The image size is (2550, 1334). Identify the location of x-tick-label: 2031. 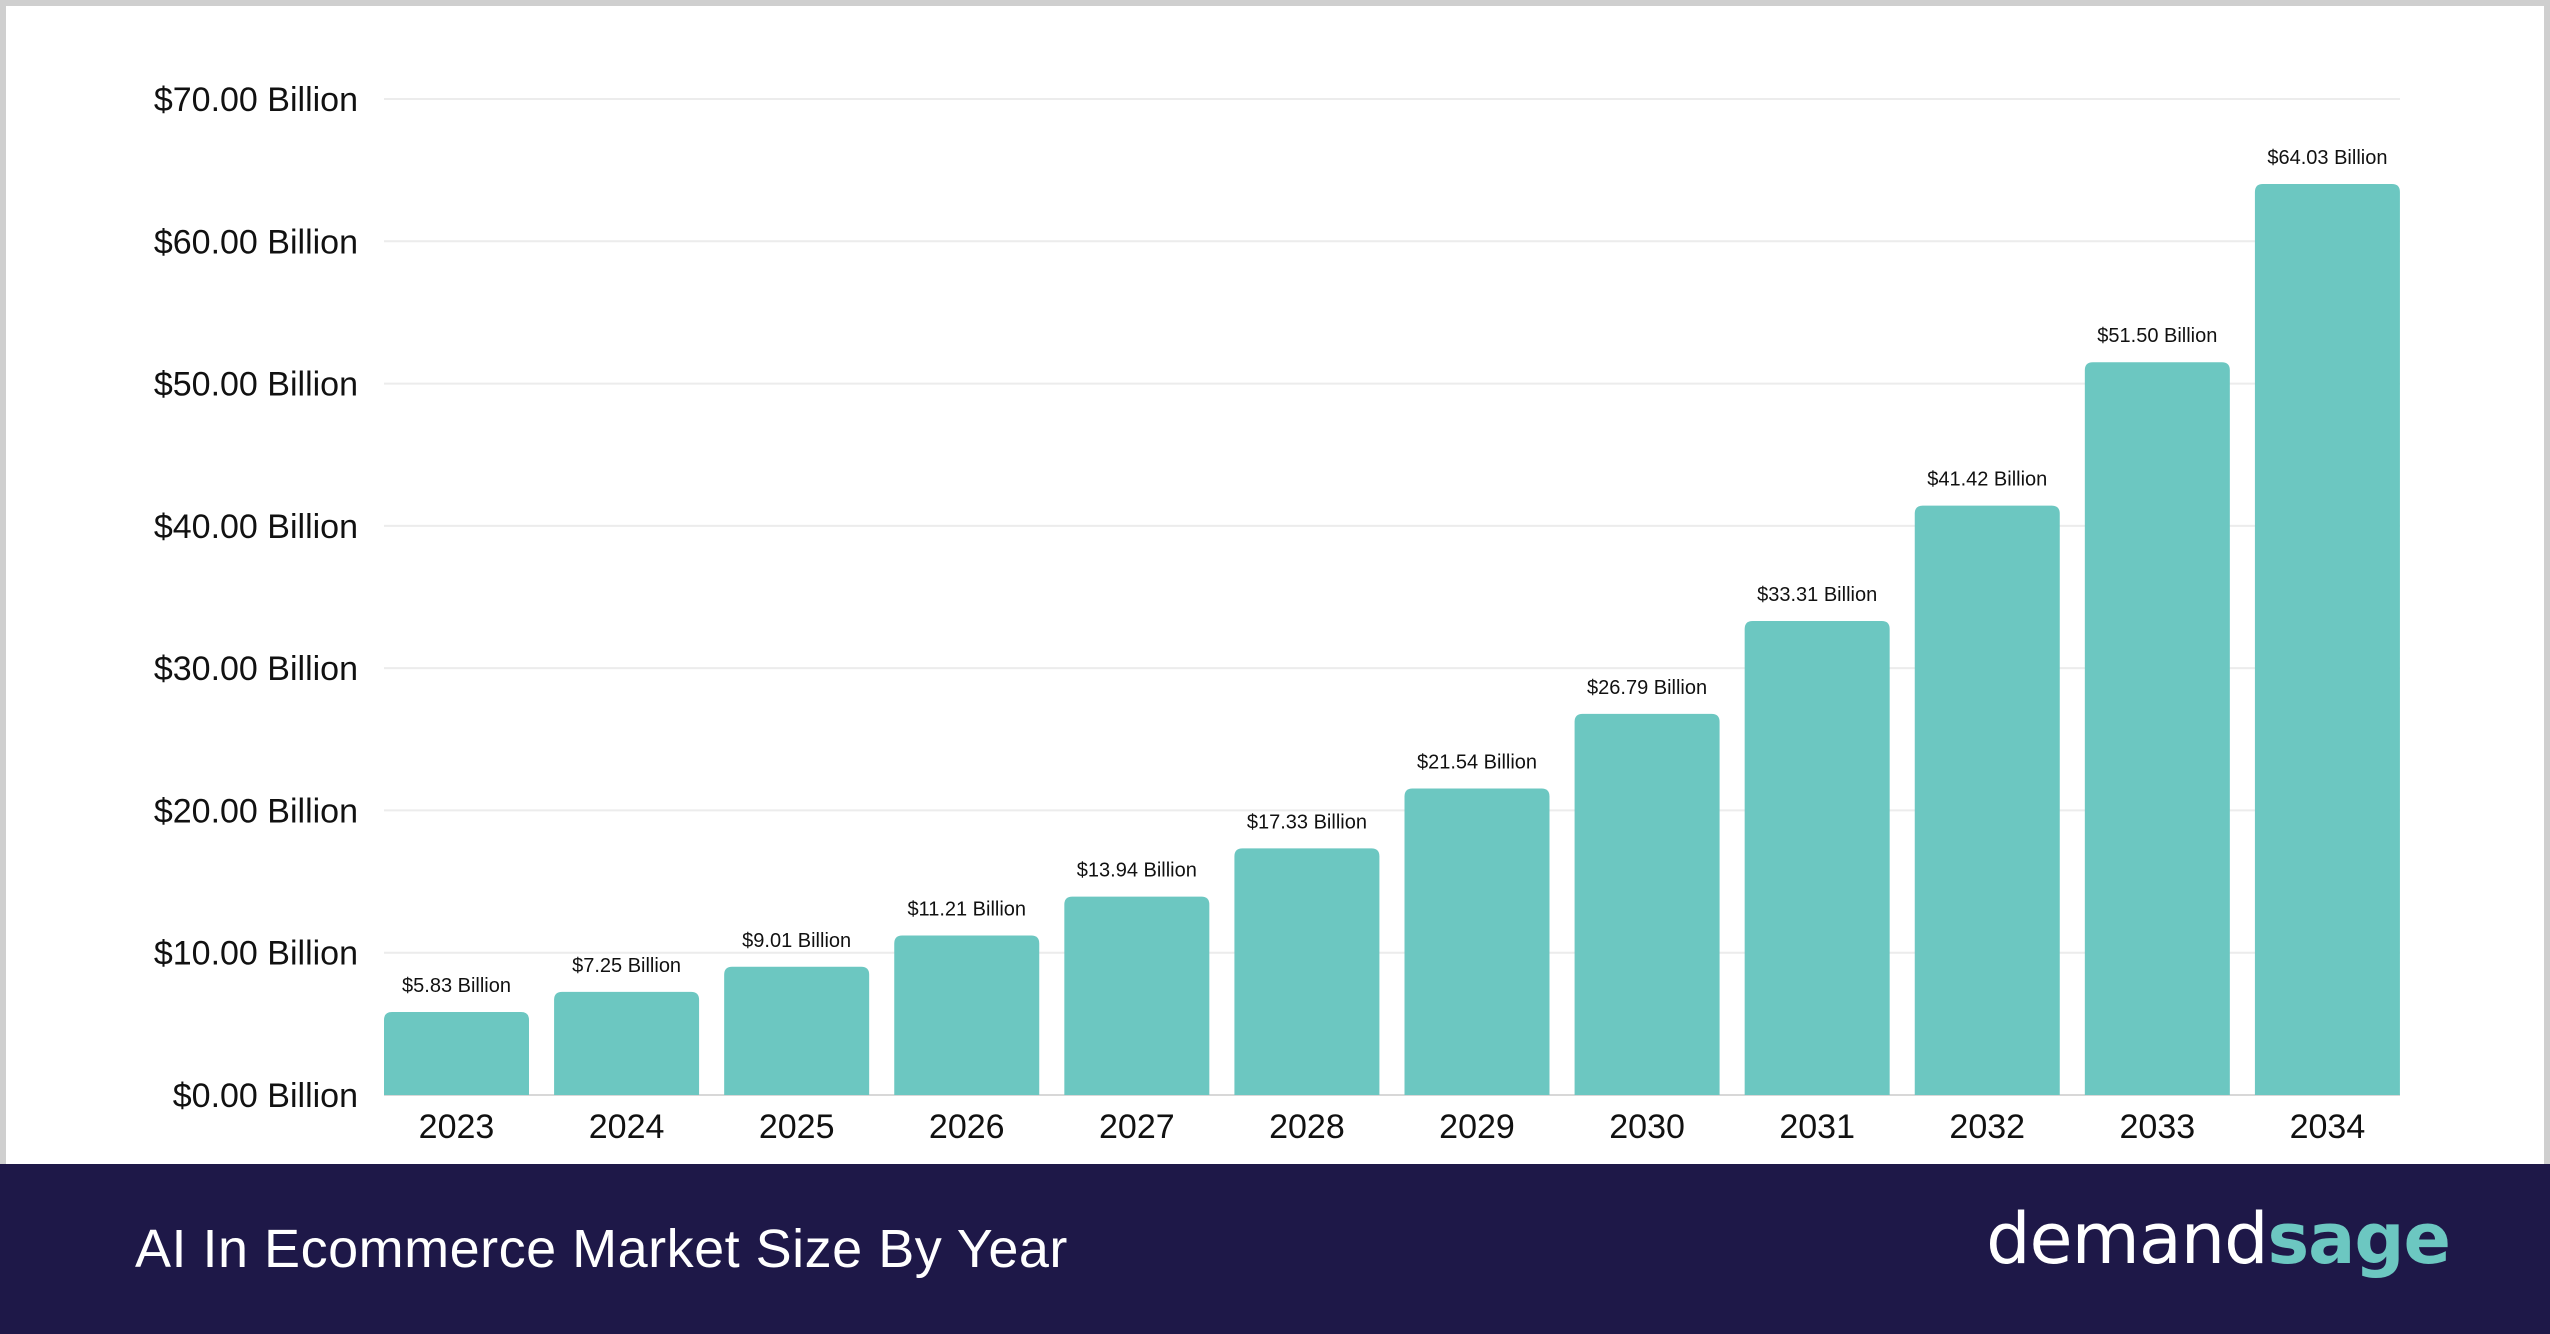
(1817, 1127).